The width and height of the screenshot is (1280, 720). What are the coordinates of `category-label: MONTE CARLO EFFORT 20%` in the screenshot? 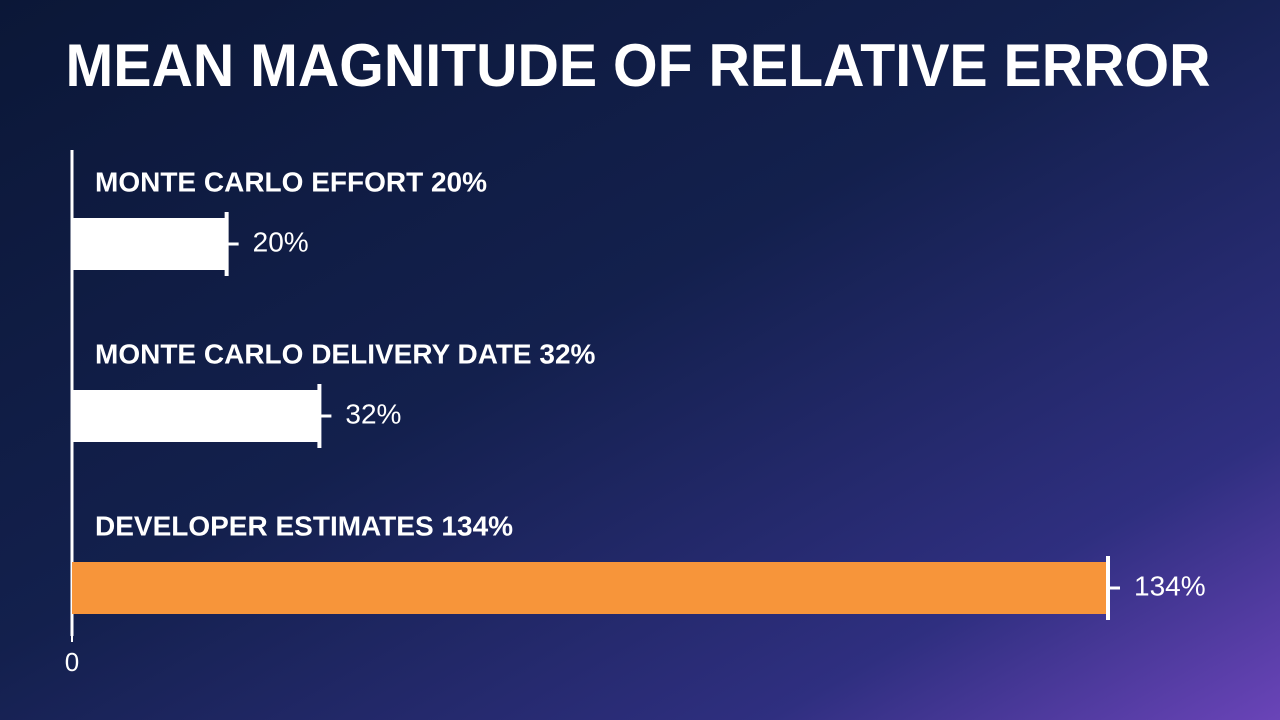 It's located at (291, 181).